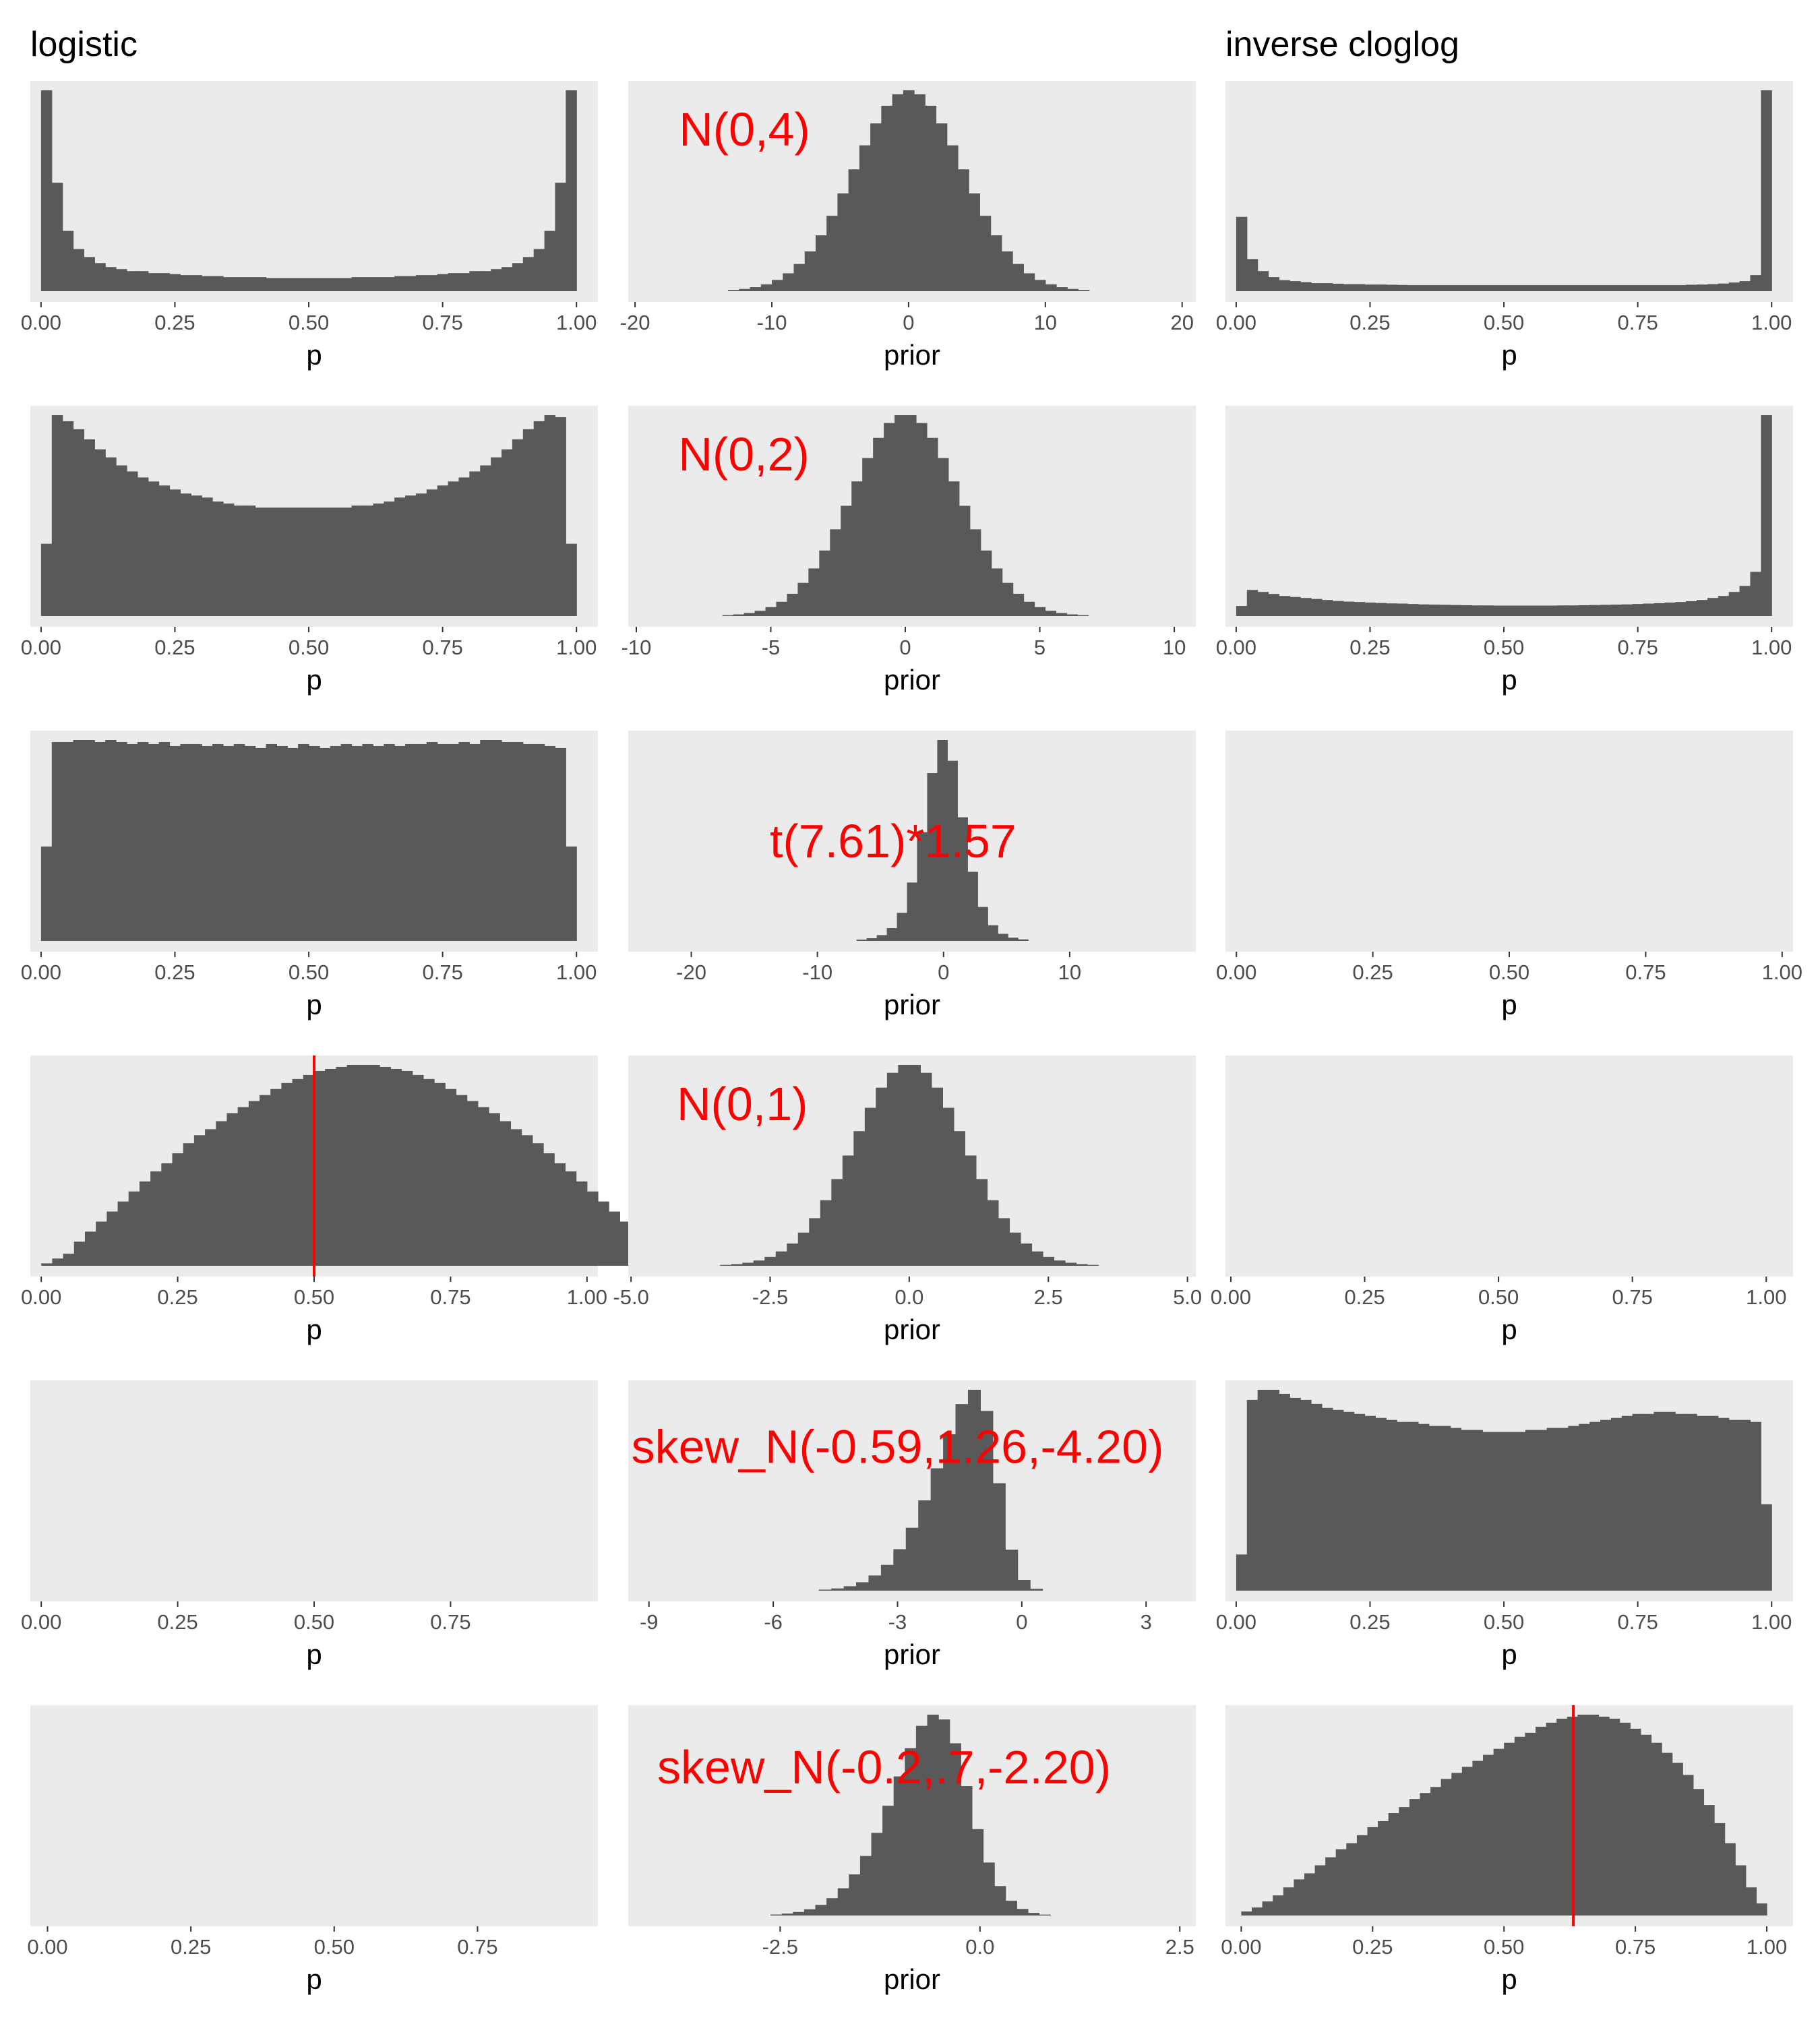  Describe the element at coordinates (978, 1943) in the screenshot. I see `x-axis: -2.5 0.0 2.5` at that location.